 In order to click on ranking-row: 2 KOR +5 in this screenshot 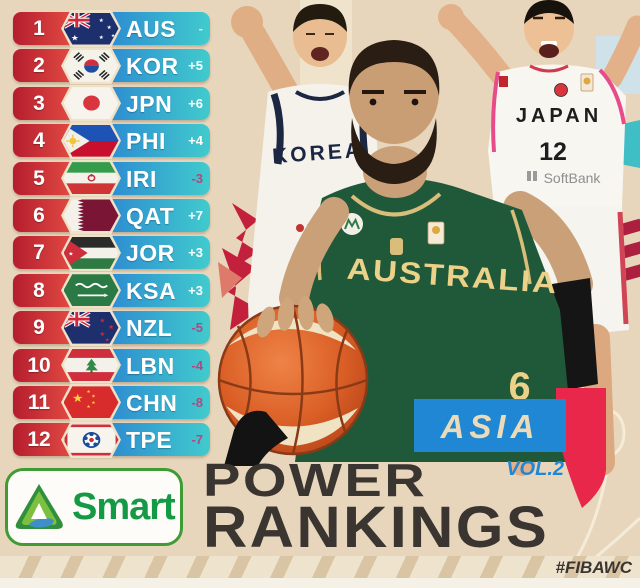, I will do `click(111, 66)`.